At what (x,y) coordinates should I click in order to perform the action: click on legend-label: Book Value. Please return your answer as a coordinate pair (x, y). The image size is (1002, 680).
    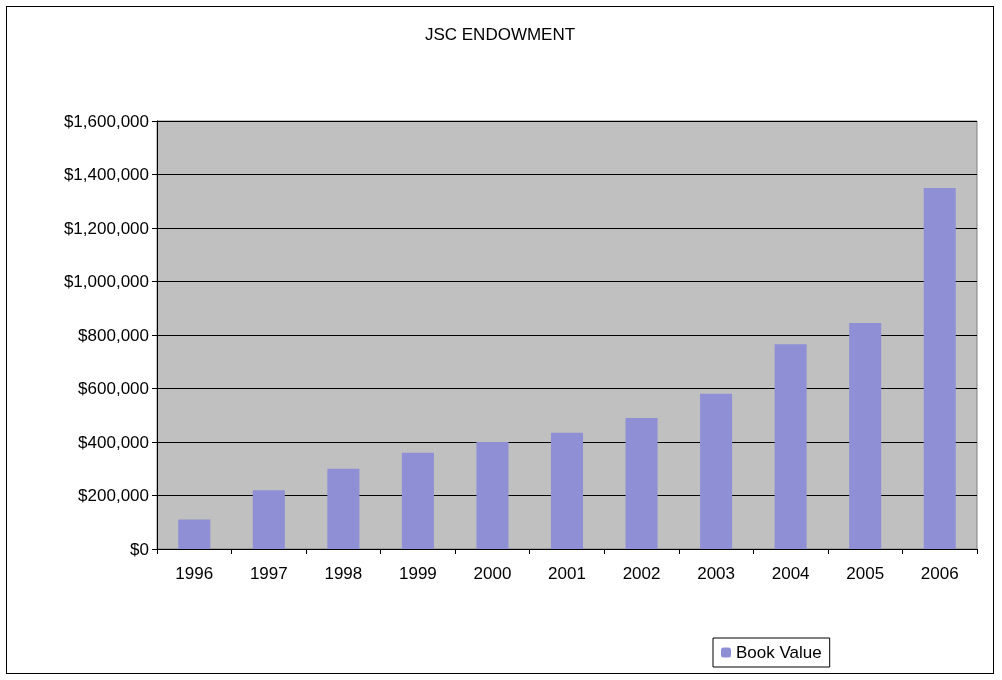
    Looking at the image, I should click on (779, 652).